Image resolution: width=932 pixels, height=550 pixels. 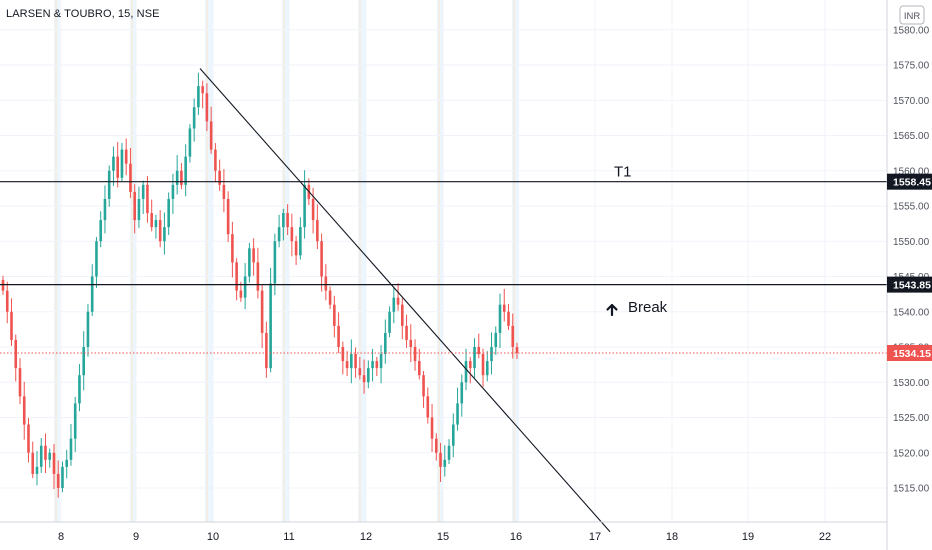 What do you see at coordinates (136, 537) in the screenshot?
I see `time-tick-label: 9` at bounding box center [136, 537].